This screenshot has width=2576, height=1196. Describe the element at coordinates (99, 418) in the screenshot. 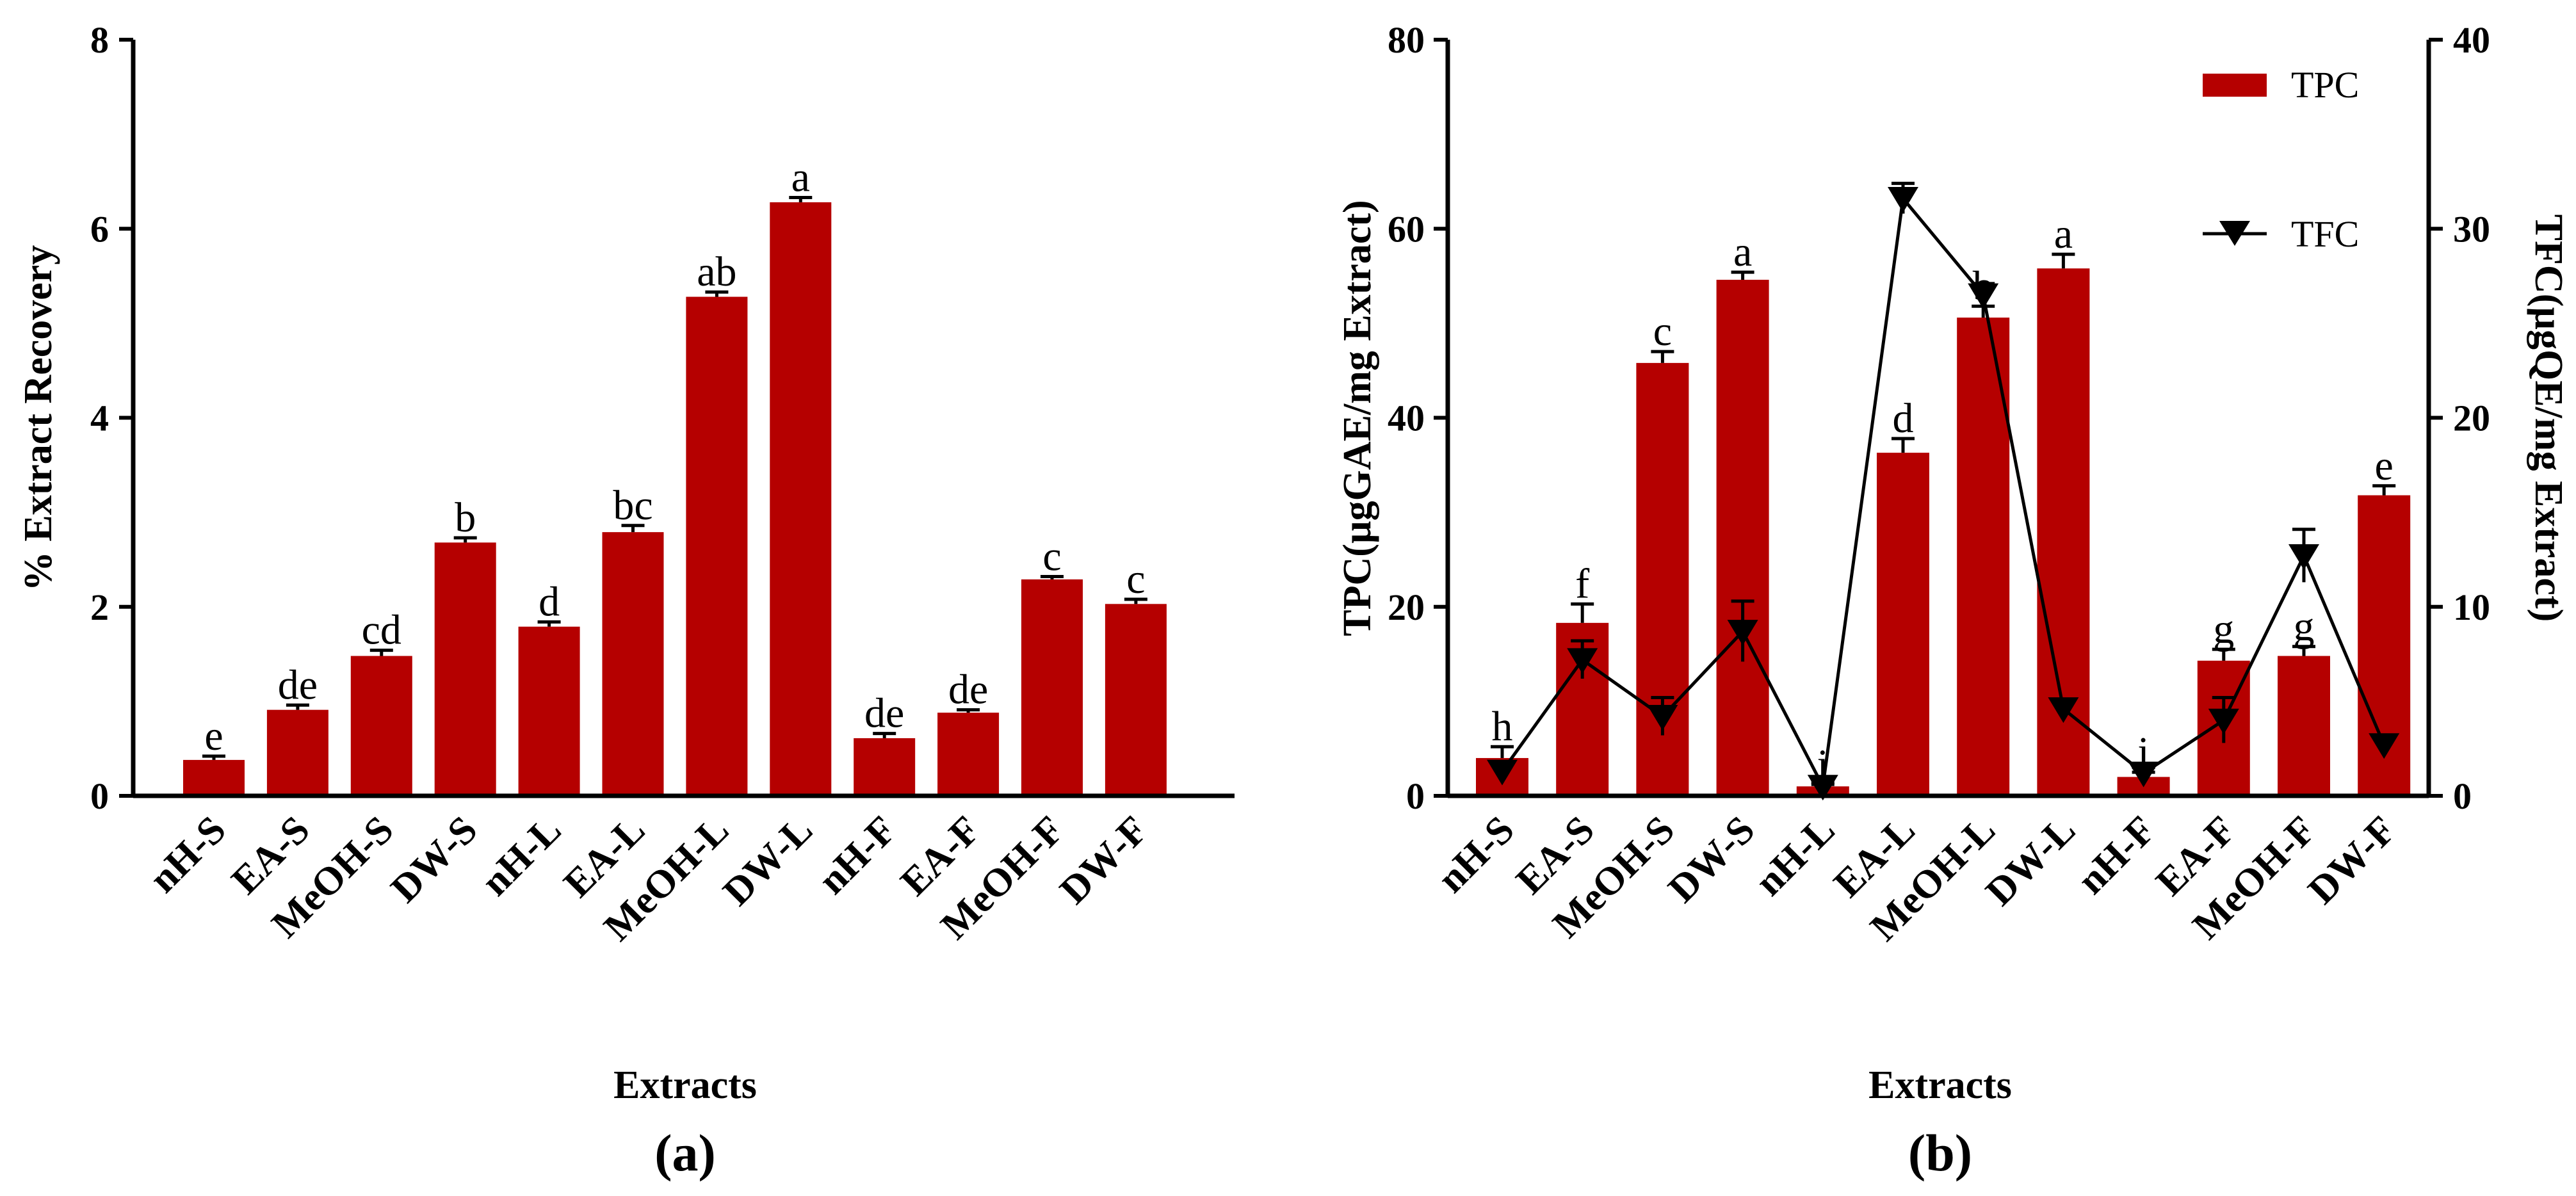

I see `y-tick-label: 4` at that location.